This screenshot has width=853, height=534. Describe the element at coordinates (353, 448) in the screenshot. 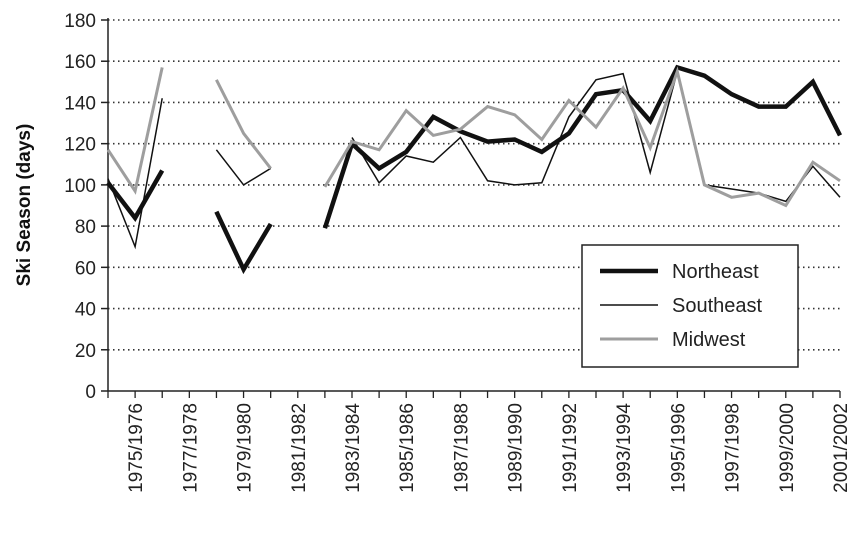

I see `x-tick-label: 1983/1984` at that location.